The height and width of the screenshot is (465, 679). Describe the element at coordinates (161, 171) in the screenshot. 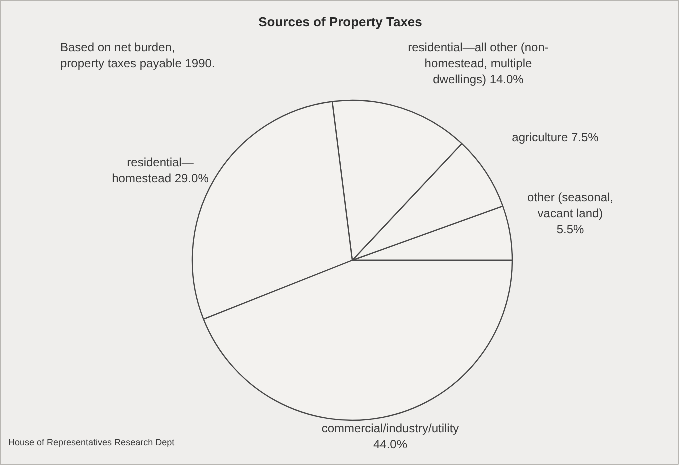

I see `slice-label: residential— homestead 29.0%` at that location.